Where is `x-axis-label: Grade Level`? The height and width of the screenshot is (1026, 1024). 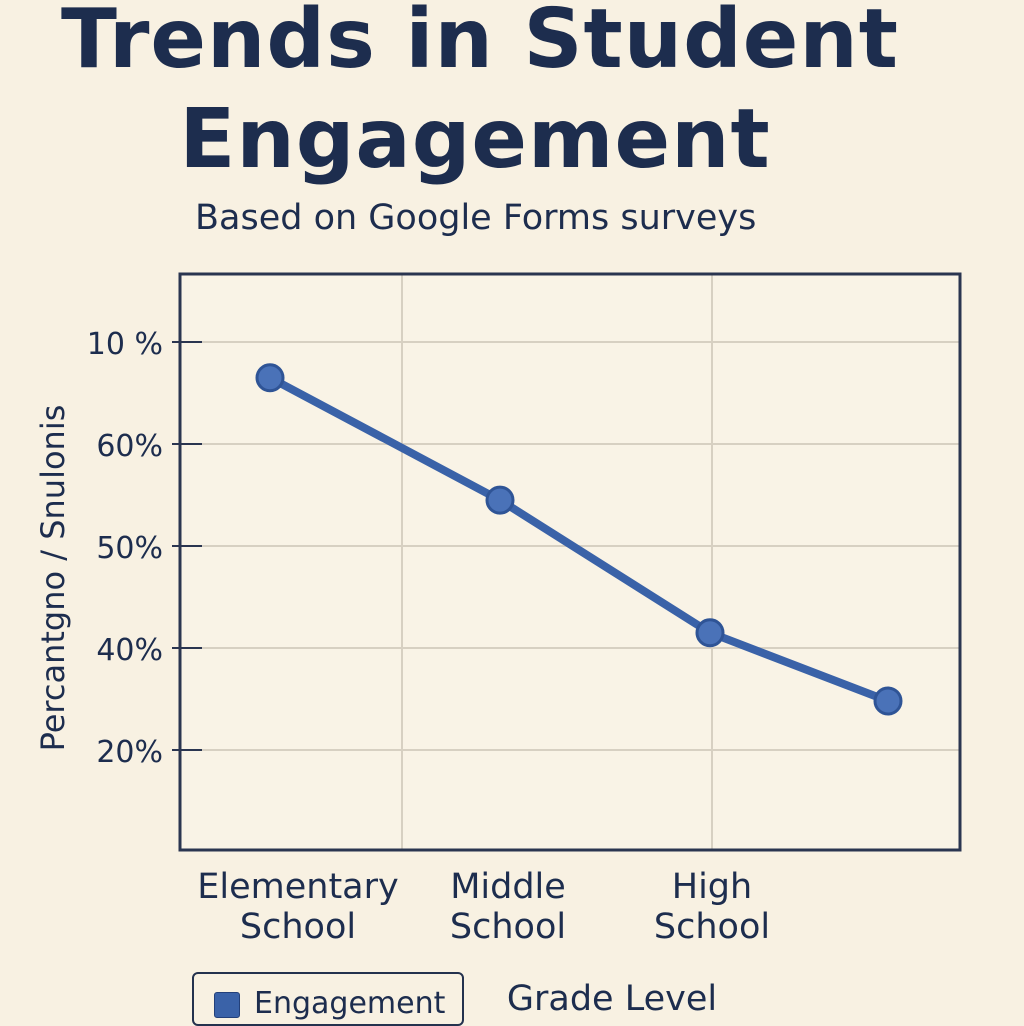
x-axis-label: Grade Level is located at coordinates (612, 999).